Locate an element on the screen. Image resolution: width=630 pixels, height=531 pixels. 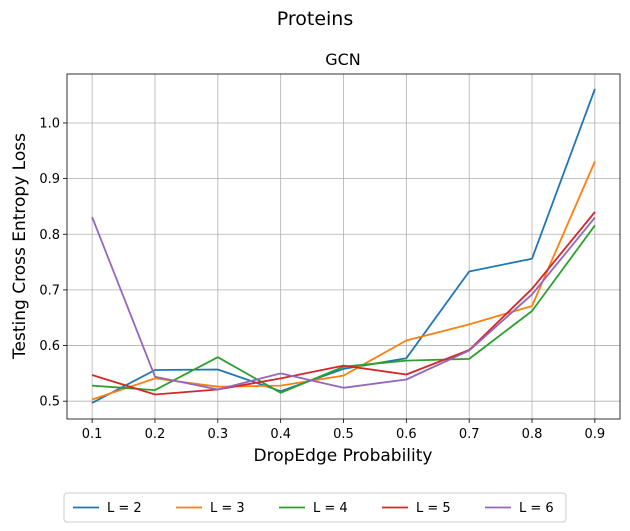
y-tick-label: 0.5 is located at coordinates (49, 402).